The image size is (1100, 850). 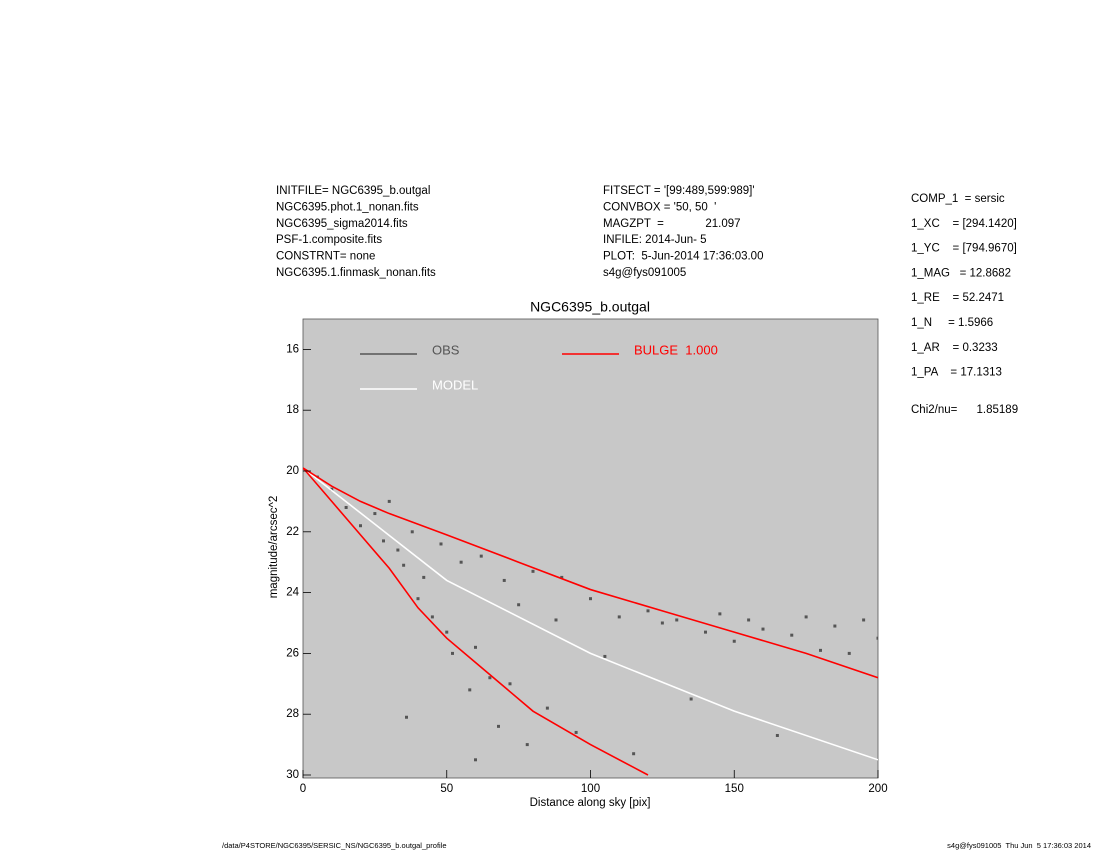 What do you see at coordinates (964, 410) in the screenshot?
I see `chi2: Chi2/nu= 1.85189` at bounding box center [964, 410].